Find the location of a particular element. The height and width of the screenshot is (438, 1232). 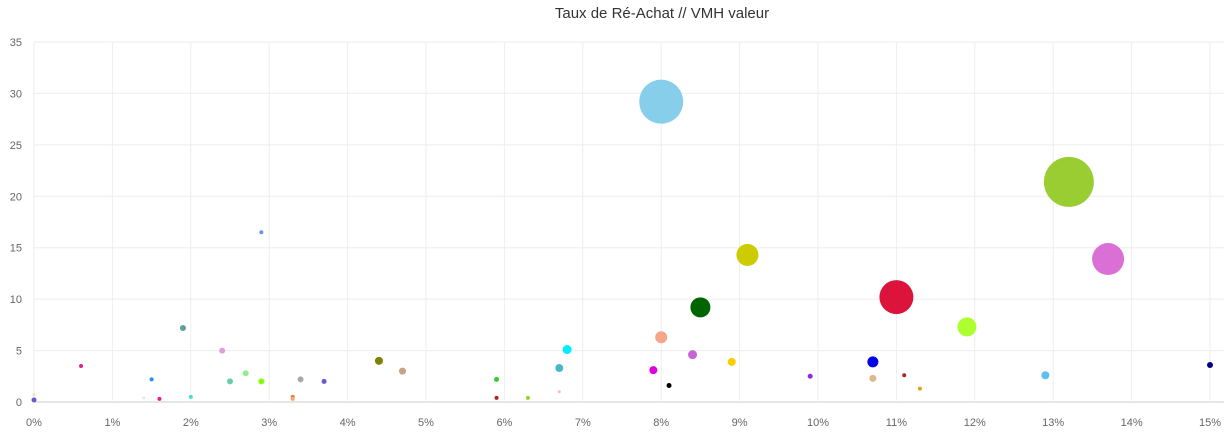

y-tick-label: 35 is located at coordinates (16, 43).